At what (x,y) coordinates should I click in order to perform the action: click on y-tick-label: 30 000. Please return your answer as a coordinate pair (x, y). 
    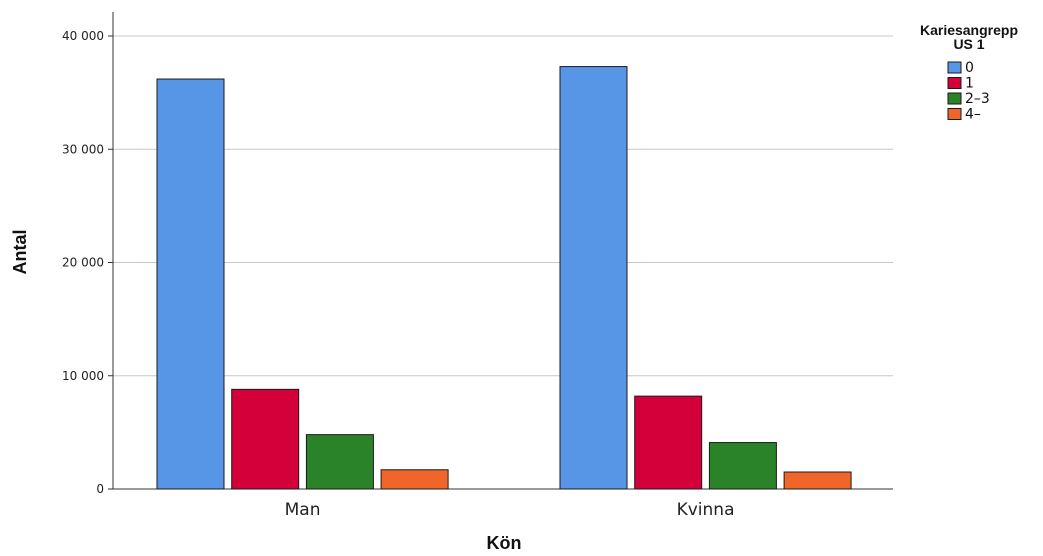
    Looking at the image, I should click on (83, 149).